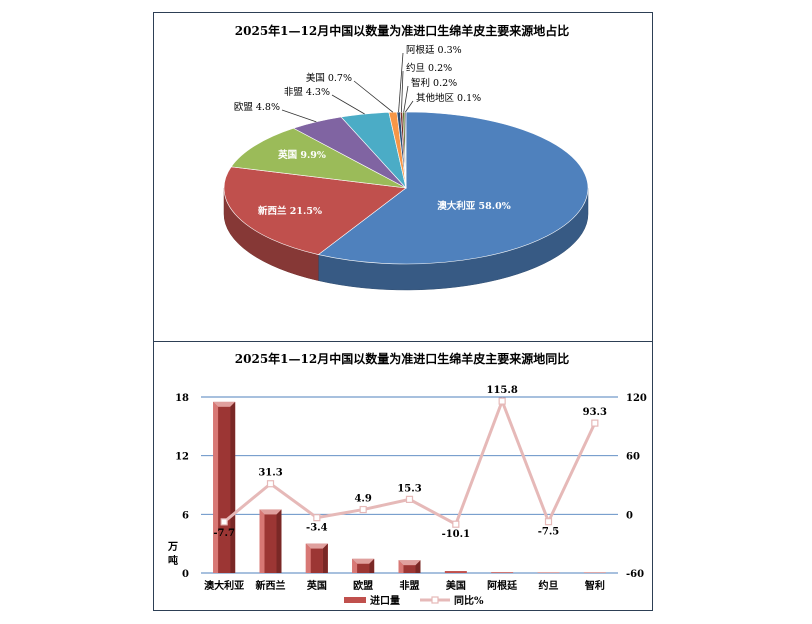 This screenshot has height=624, width=812. What do you see at coordinates (595, 412) in the screenshot?
I see `yoy-data-label-8: 93.3` at bounding box center [595, 412].